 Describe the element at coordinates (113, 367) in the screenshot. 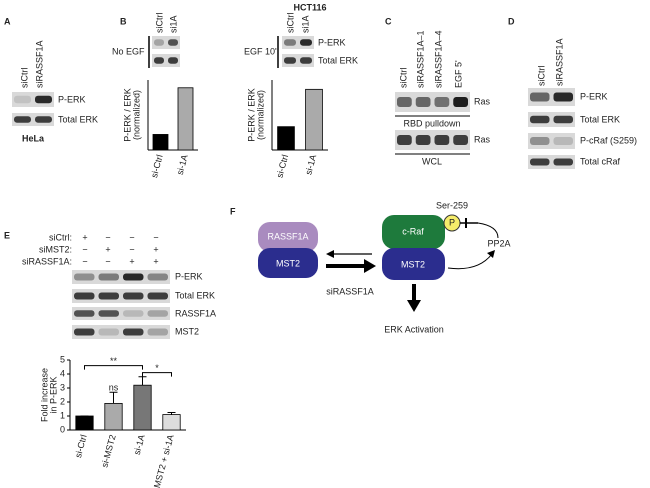

I see `bracket` at that location.